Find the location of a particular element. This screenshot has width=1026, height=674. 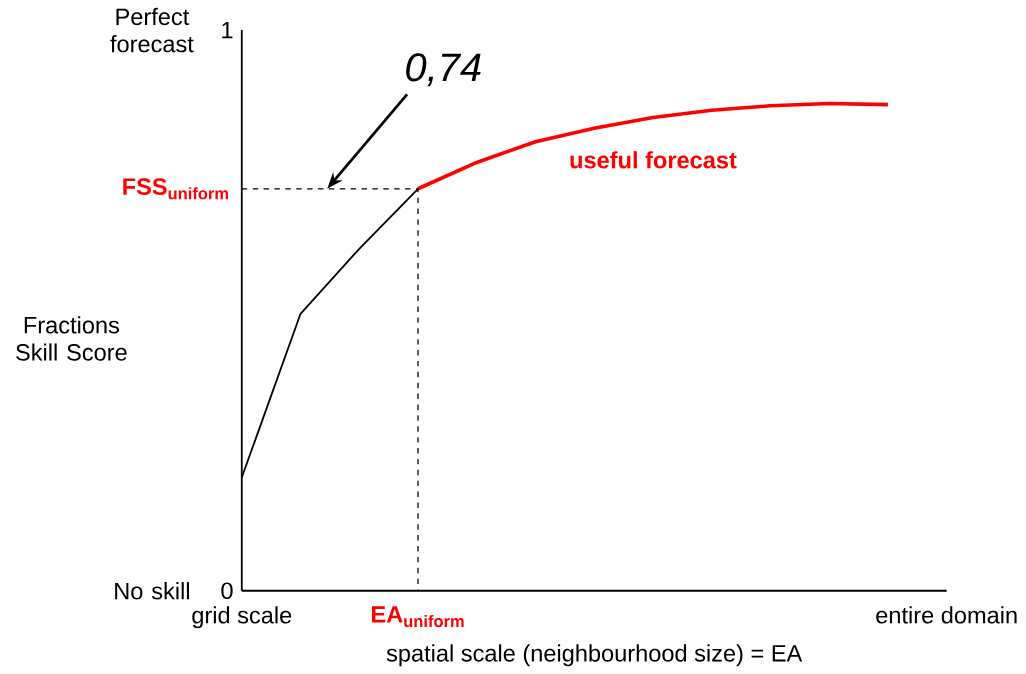

annotation: 0,74 is located at coordinates (443, 70).